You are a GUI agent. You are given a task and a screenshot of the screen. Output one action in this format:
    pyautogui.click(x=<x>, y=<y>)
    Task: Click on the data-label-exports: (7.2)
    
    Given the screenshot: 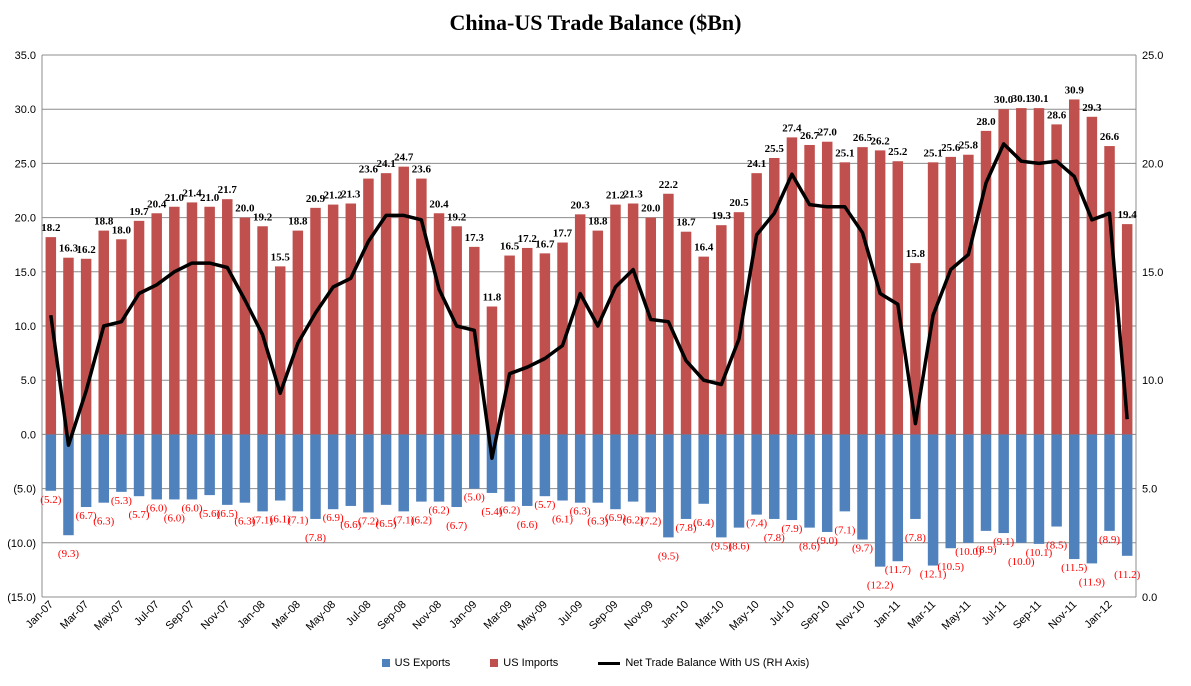 What is the action you would take?
    pyautogui.click(x=368, y=521)
    